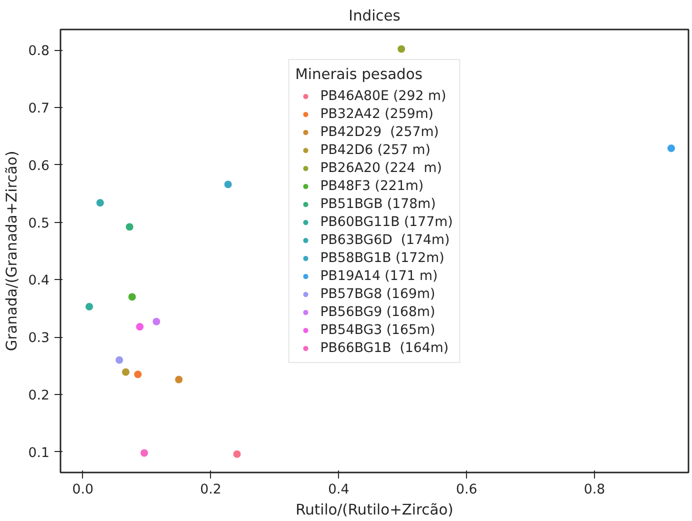 The image size is (692, 521). Describe the element at coordinates (467, 490) in the screenshot. I see `x-tick-label: 0.6` at that location.